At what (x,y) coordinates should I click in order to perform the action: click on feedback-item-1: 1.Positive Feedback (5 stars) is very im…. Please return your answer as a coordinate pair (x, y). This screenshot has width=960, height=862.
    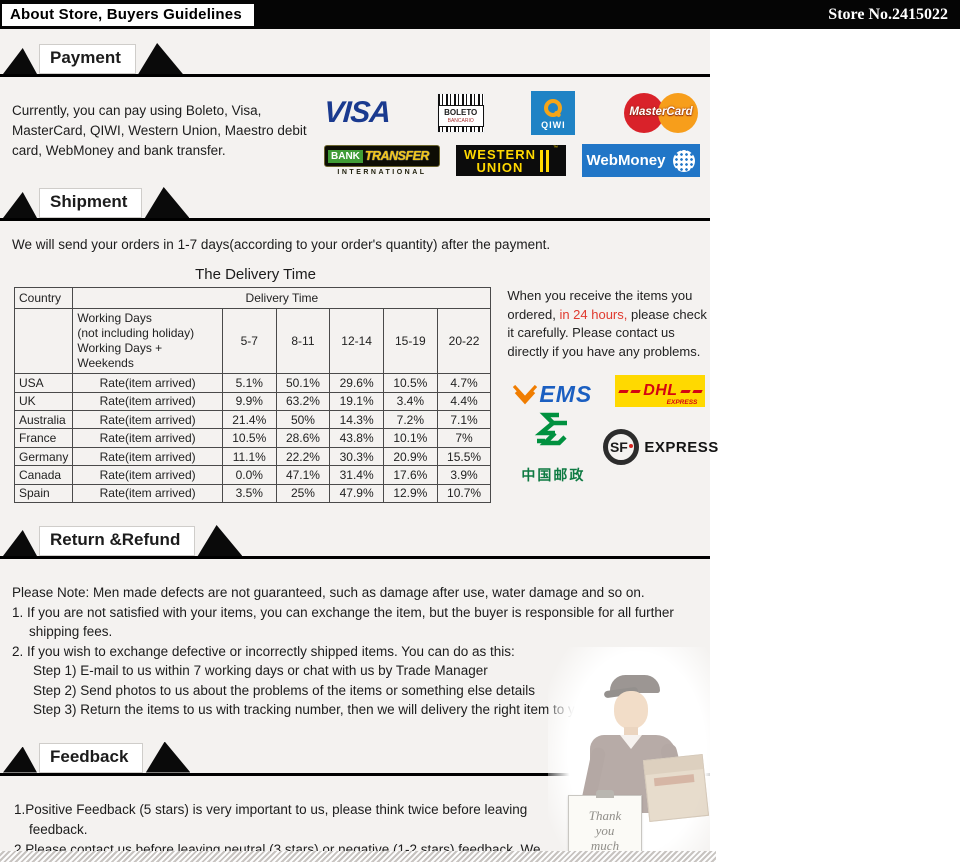
    Looking at the image, I should click on (271, 819).